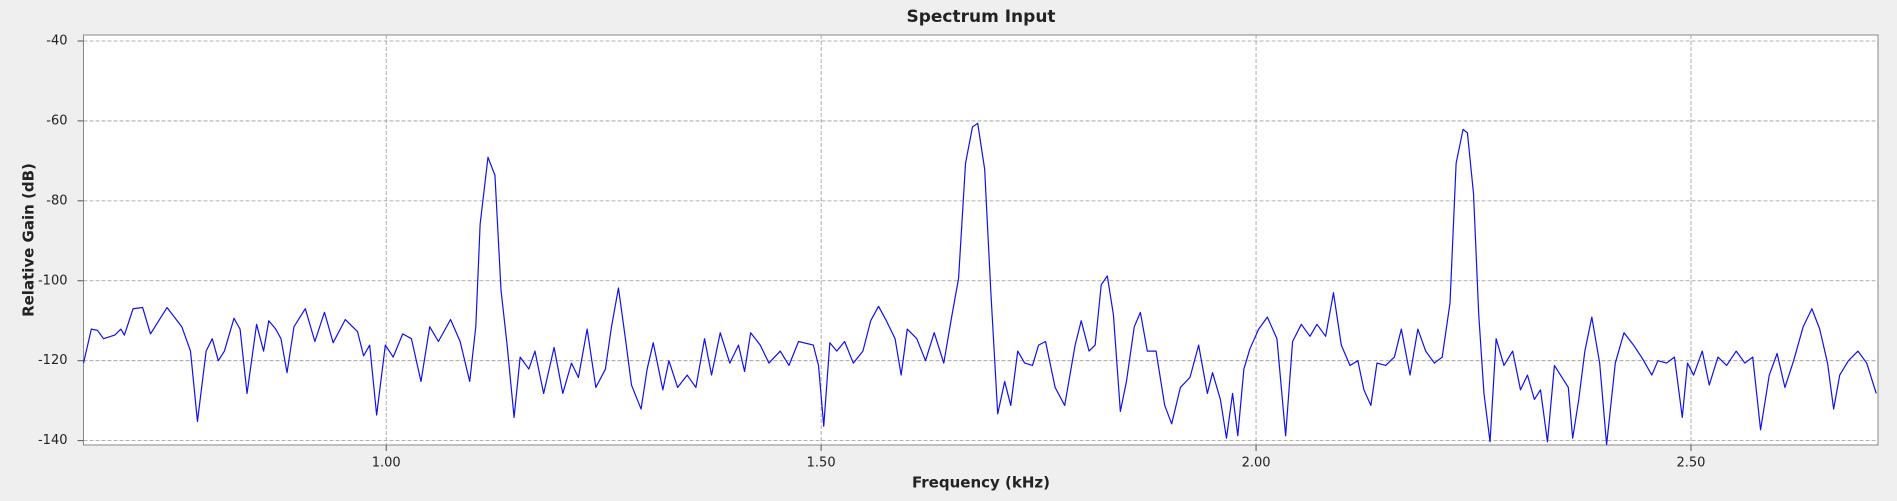 This screenshot has width=1897, height=501. I want to click on x-tick-label: 1.50, so click(821, 463).